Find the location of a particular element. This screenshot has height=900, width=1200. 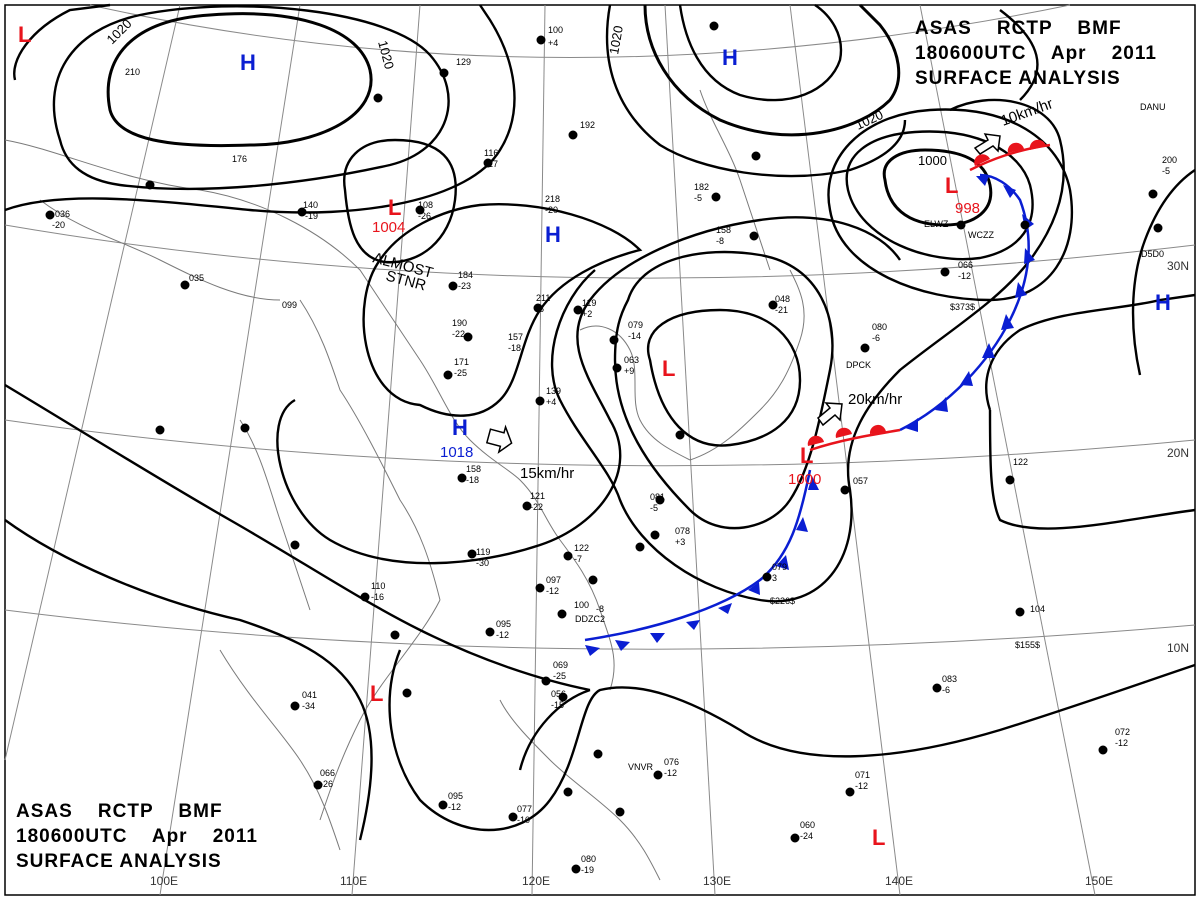

isobar-1020-top is located at coordinates (822, 91).